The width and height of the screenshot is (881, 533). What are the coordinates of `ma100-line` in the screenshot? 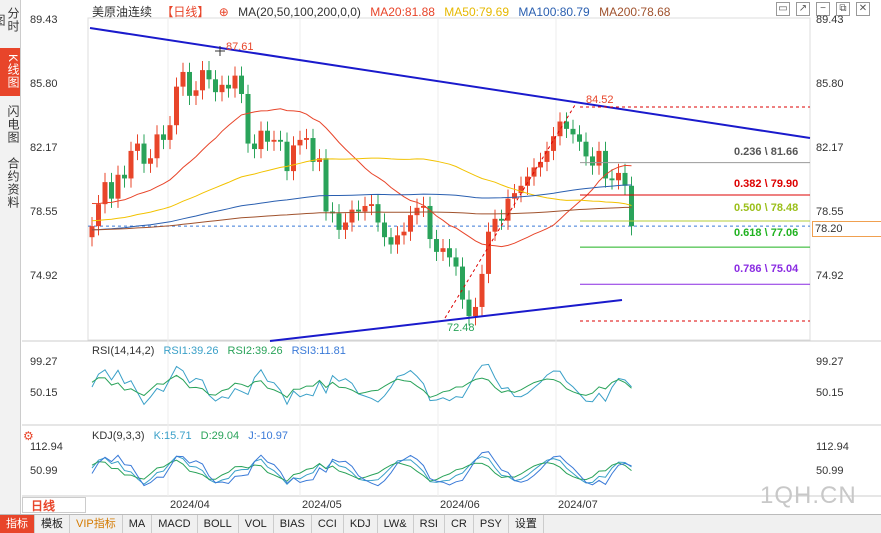 It's located at (361, 207).